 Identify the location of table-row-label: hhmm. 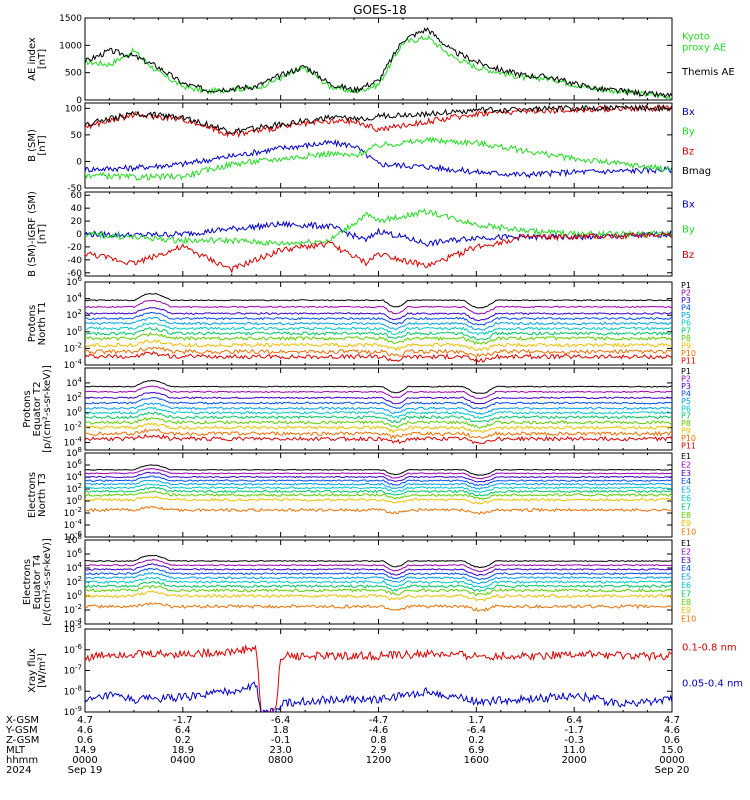
(22, 760).